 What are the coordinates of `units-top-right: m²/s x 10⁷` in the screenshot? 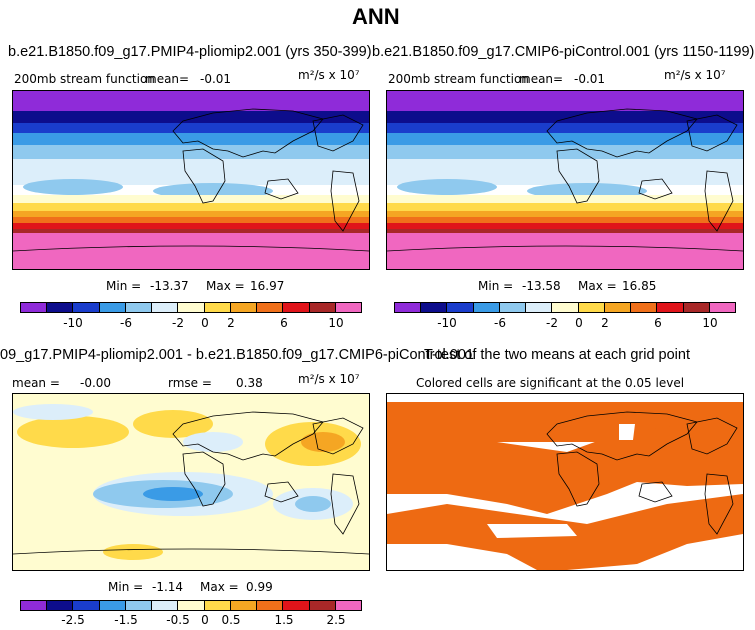 It's located at (695, 75).